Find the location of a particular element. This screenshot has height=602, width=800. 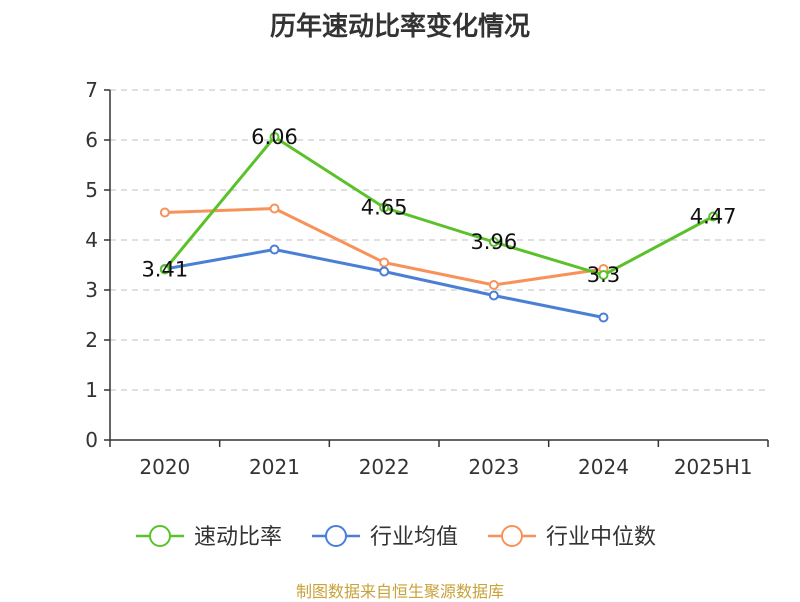

source-note: 制图数据来自恒生聚源数据库 is located at coordinates (399, 591).